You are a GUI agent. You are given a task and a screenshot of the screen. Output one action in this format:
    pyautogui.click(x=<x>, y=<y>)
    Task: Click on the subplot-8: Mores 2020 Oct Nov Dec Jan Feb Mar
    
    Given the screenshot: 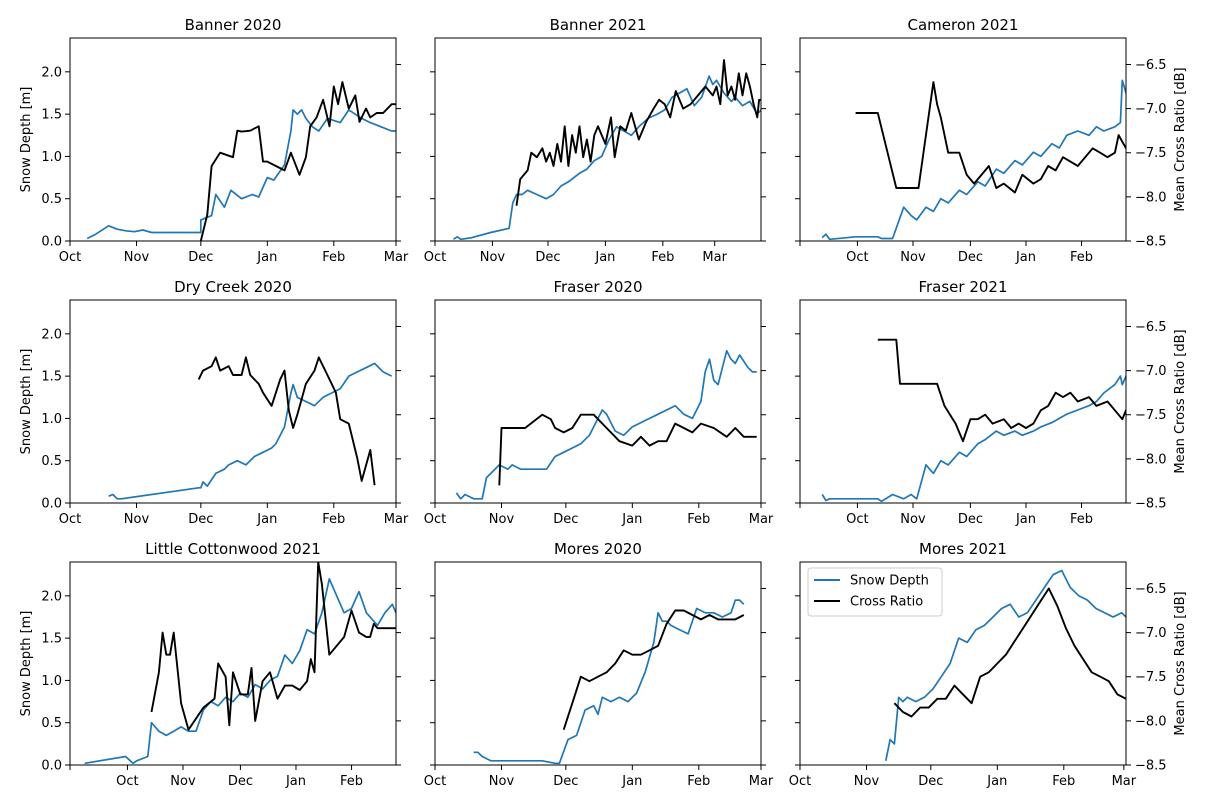 What is the action you would take?
    pyautogui.click(x=599, y=664)
    